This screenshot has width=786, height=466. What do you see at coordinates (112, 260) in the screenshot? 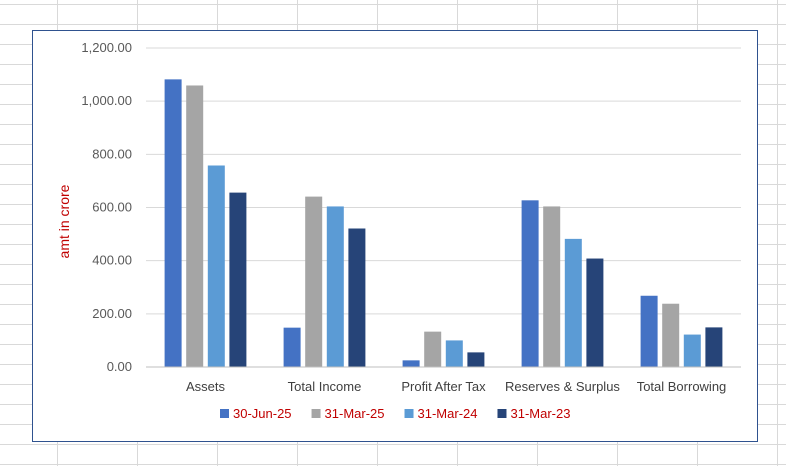
I see `y-tick-label: 400.00` at bounding box center [112, 260].